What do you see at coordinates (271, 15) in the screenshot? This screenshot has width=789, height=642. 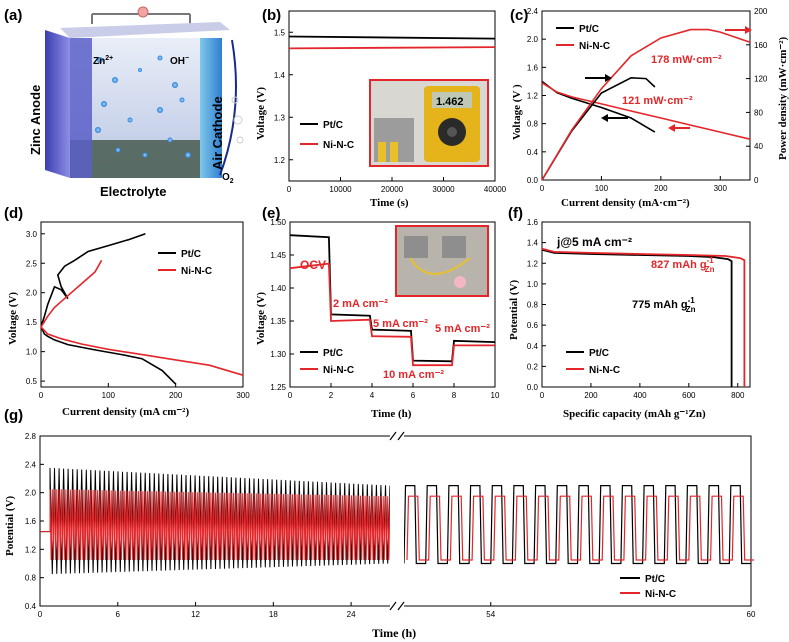 I see `panel-b-tag: (b)` at bounding box center [271, 15].